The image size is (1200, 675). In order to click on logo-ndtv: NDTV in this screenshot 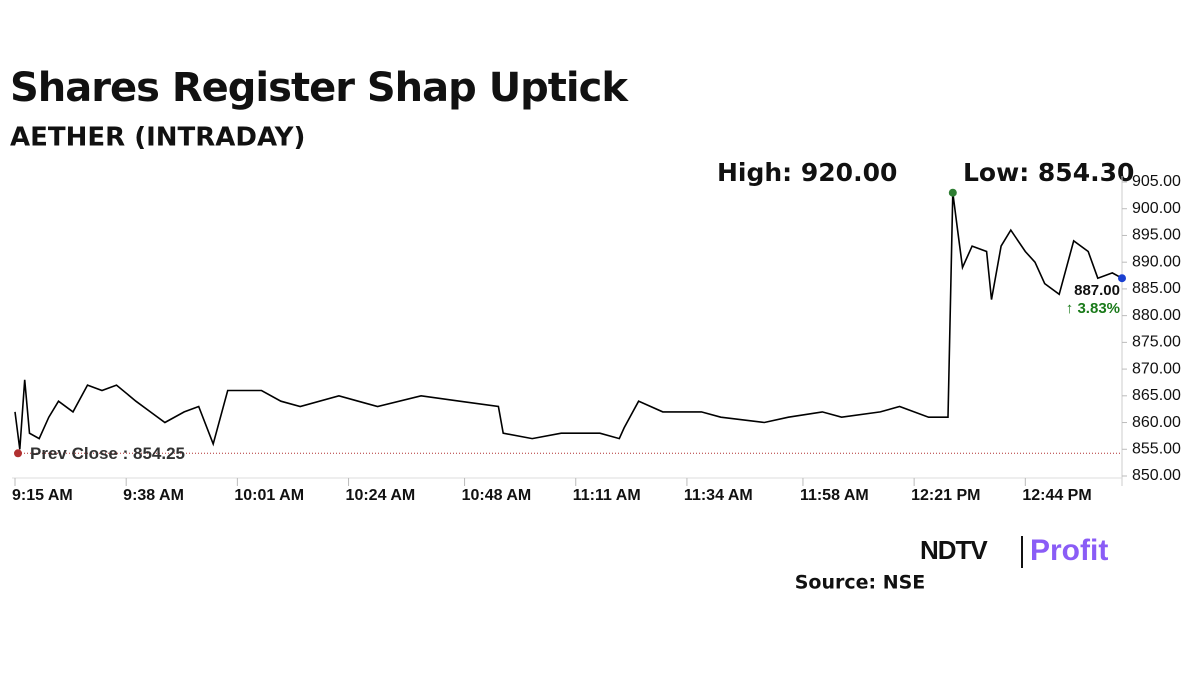, I will do `click(954, 550)`.